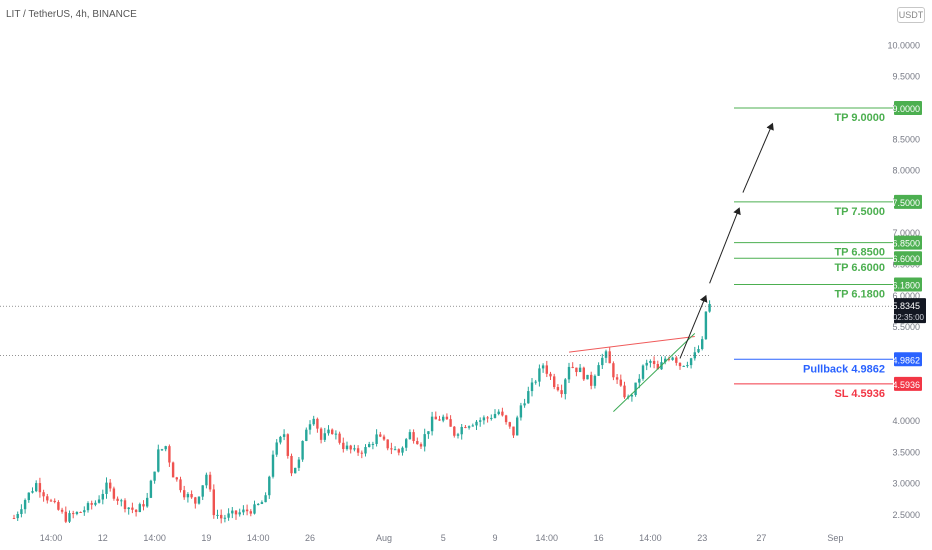 This screenshot has width=932, height=550. I want to click on triangle-upper-line, so click(631, 344).